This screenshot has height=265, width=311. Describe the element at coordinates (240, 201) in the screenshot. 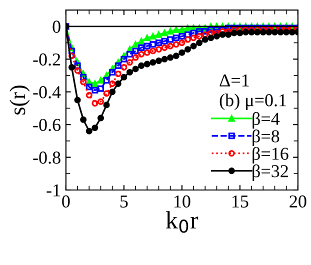

I see `x-tick-label: 15` at that location.